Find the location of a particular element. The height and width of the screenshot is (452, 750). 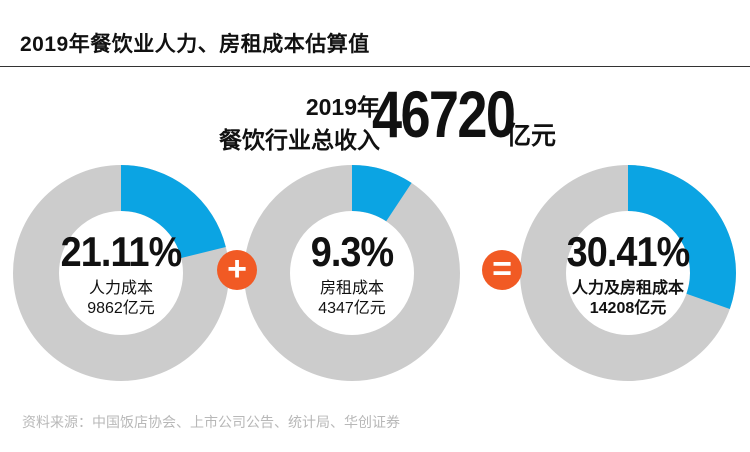

donut-rent-slice is located at coordinates (352, 273).